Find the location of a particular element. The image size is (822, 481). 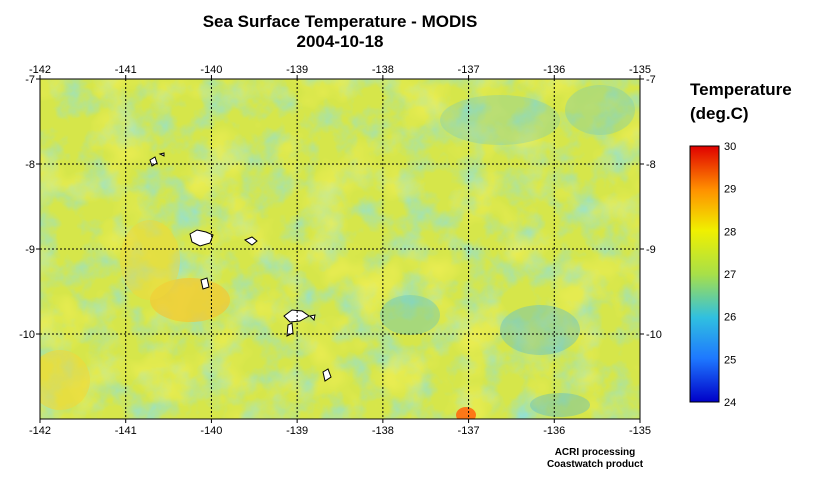

island-ua-pou is located at coordinates (205, 283).